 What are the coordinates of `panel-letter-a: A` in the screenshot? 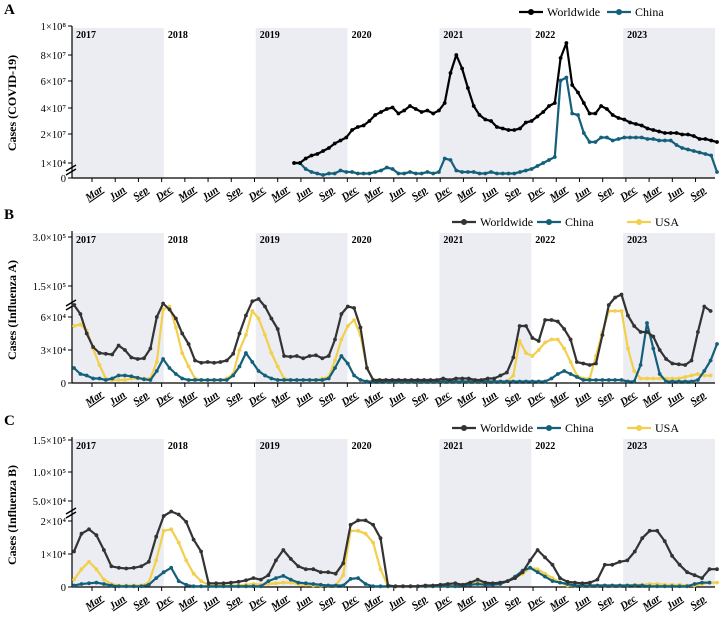 It's located at (9, 10).